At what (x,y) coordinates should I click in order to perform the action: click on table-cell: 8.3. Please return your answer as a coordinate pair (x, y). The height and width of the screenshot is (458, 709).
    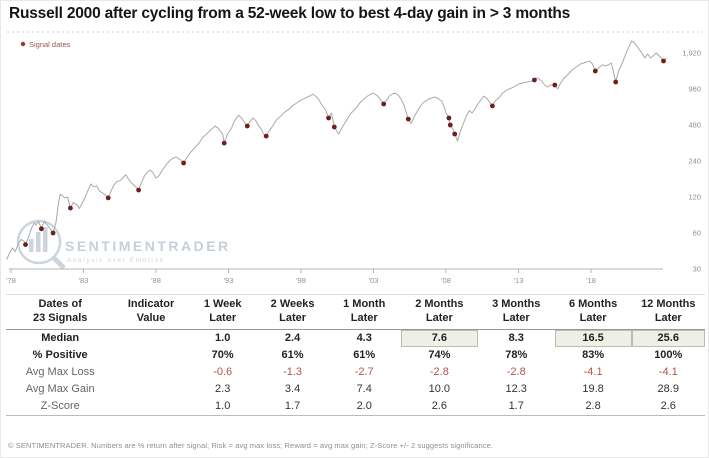
    Looking at the image, I should click on (516, 338).